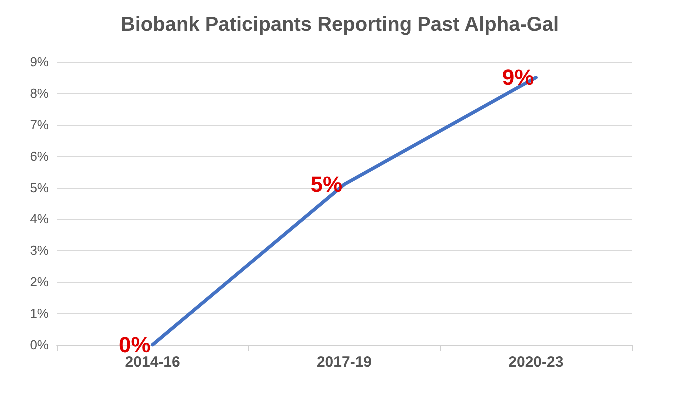 The width and height of the screenshot is (680, 397). Describe the element at coordinates (340, 25) in the screenshot. I see `chart-title: Biobank Paticipants Reporting Past Alpha-Gal` at that location.